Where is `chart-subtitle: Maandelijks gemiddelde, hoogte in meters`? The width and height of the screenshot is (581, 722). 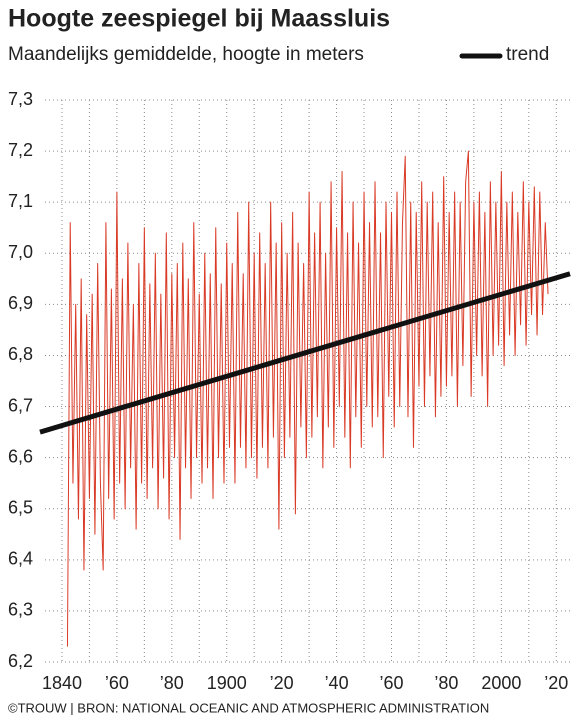
chart-subtitle: Maandelijks gemiddelde, hoogte in meters is located at coordinates (186, 54).